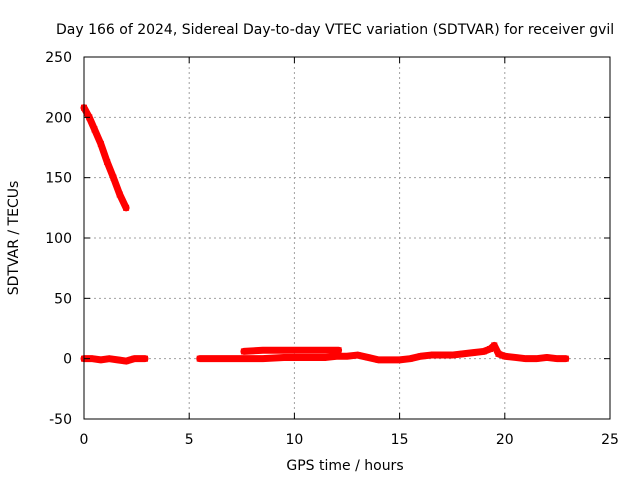  I want to click on y-tick-label: 50, so click(63, 299).